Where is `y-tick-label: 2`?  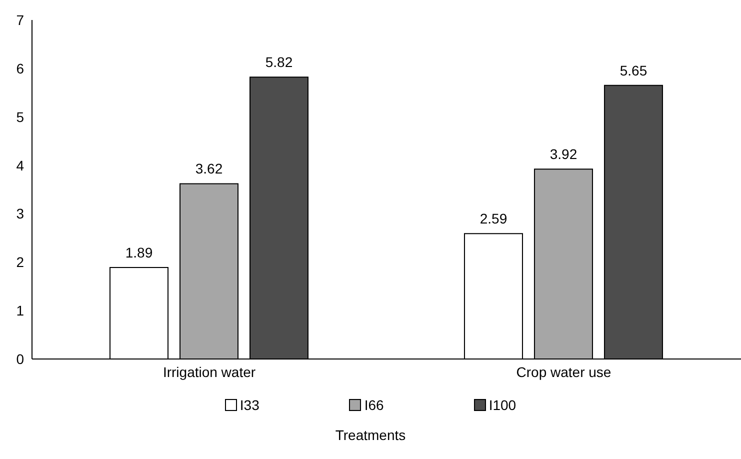
y-tick-label: 2 is located at coordinates (20, 262).